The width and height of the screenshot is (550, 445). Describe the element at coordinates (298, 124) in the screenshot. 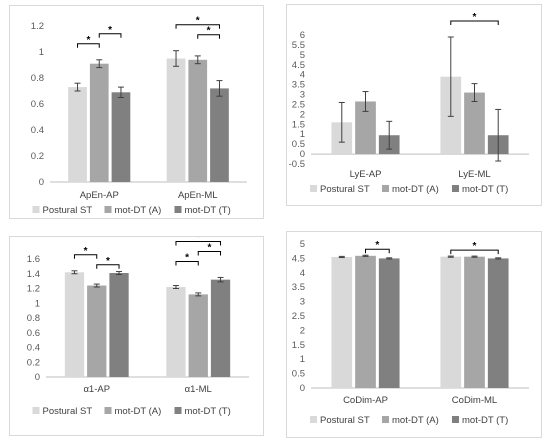

I see `y-tick-label: 1.5` at that location.